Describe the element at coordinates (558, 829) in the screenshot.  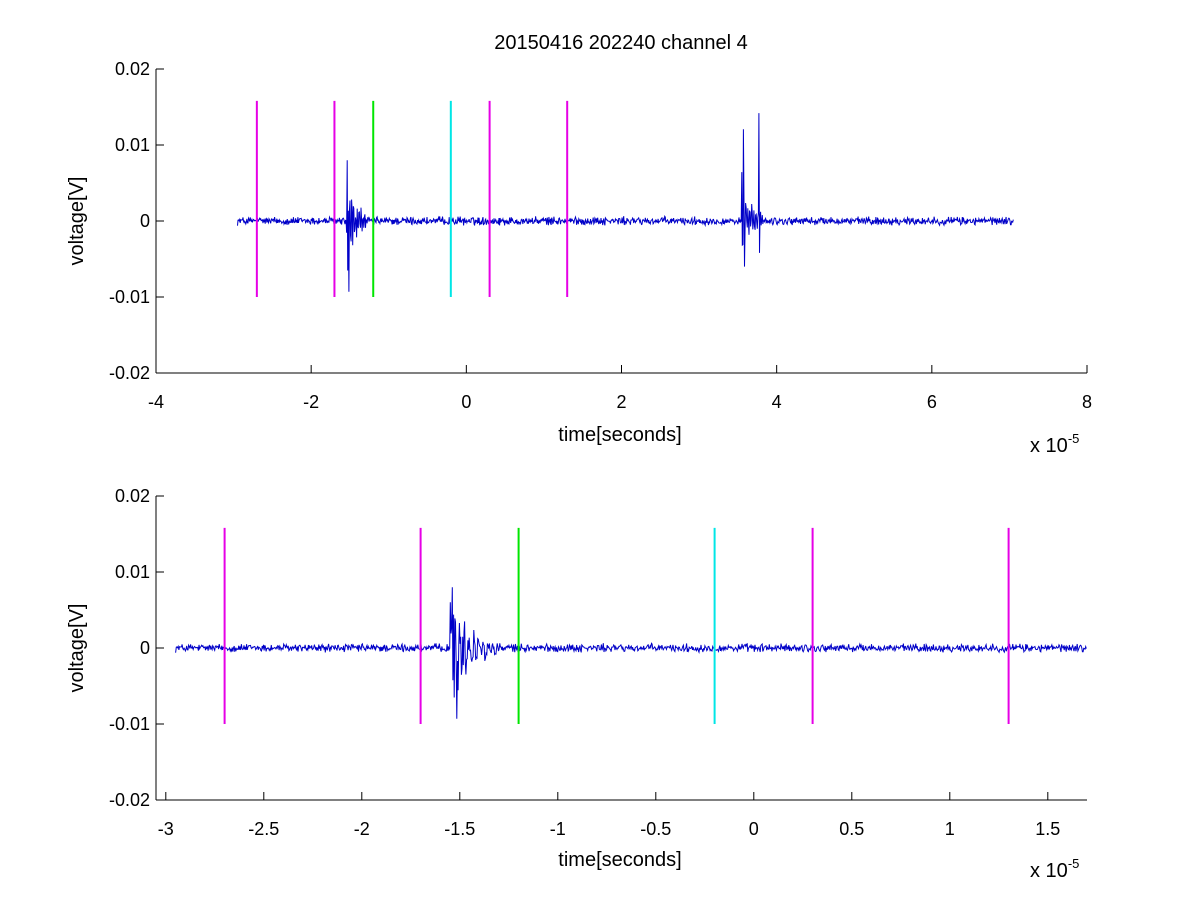
I see `x-tick-label: -1` at that location.